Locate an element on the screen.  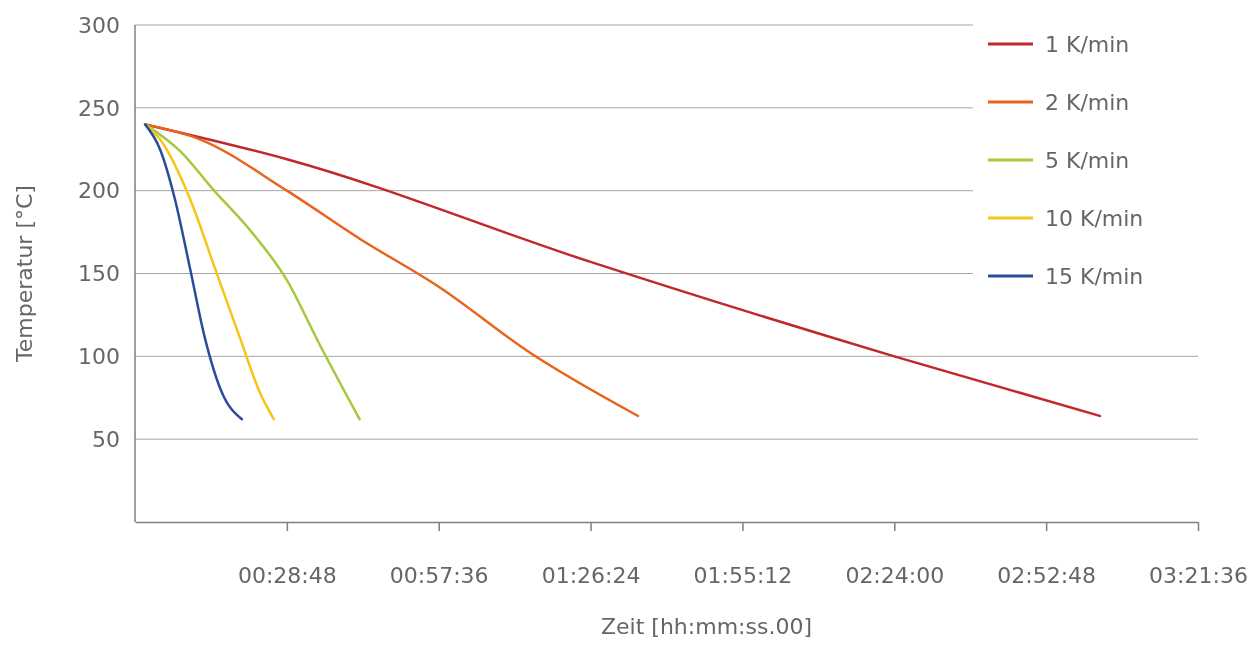
x-axis-title: Zeit [hh:mm:ss.00] is located at coordinates (706, 626).